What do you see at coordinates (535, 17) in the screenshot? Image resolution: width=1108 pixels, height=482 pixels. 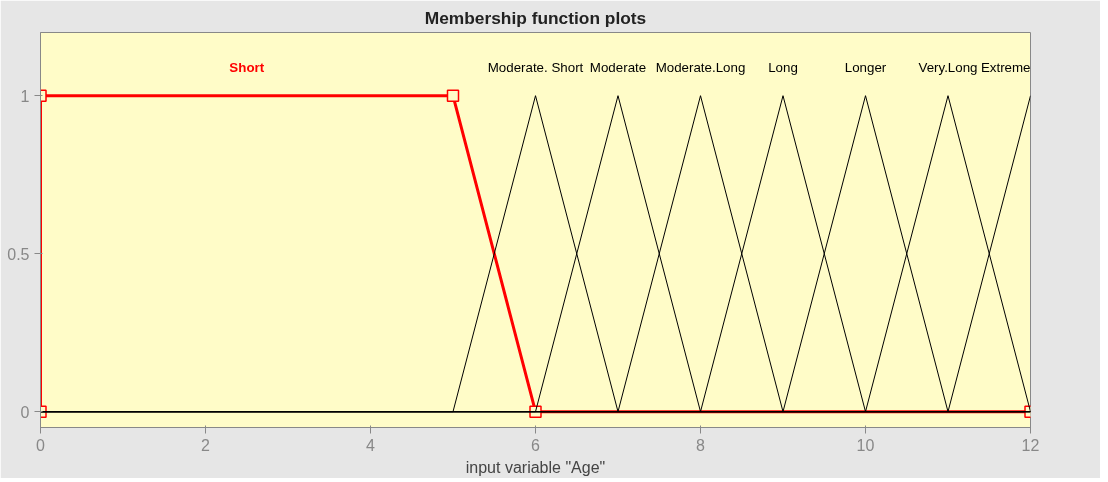 I see `chart-title: Membership function plots` at bounding box center [535, 17].